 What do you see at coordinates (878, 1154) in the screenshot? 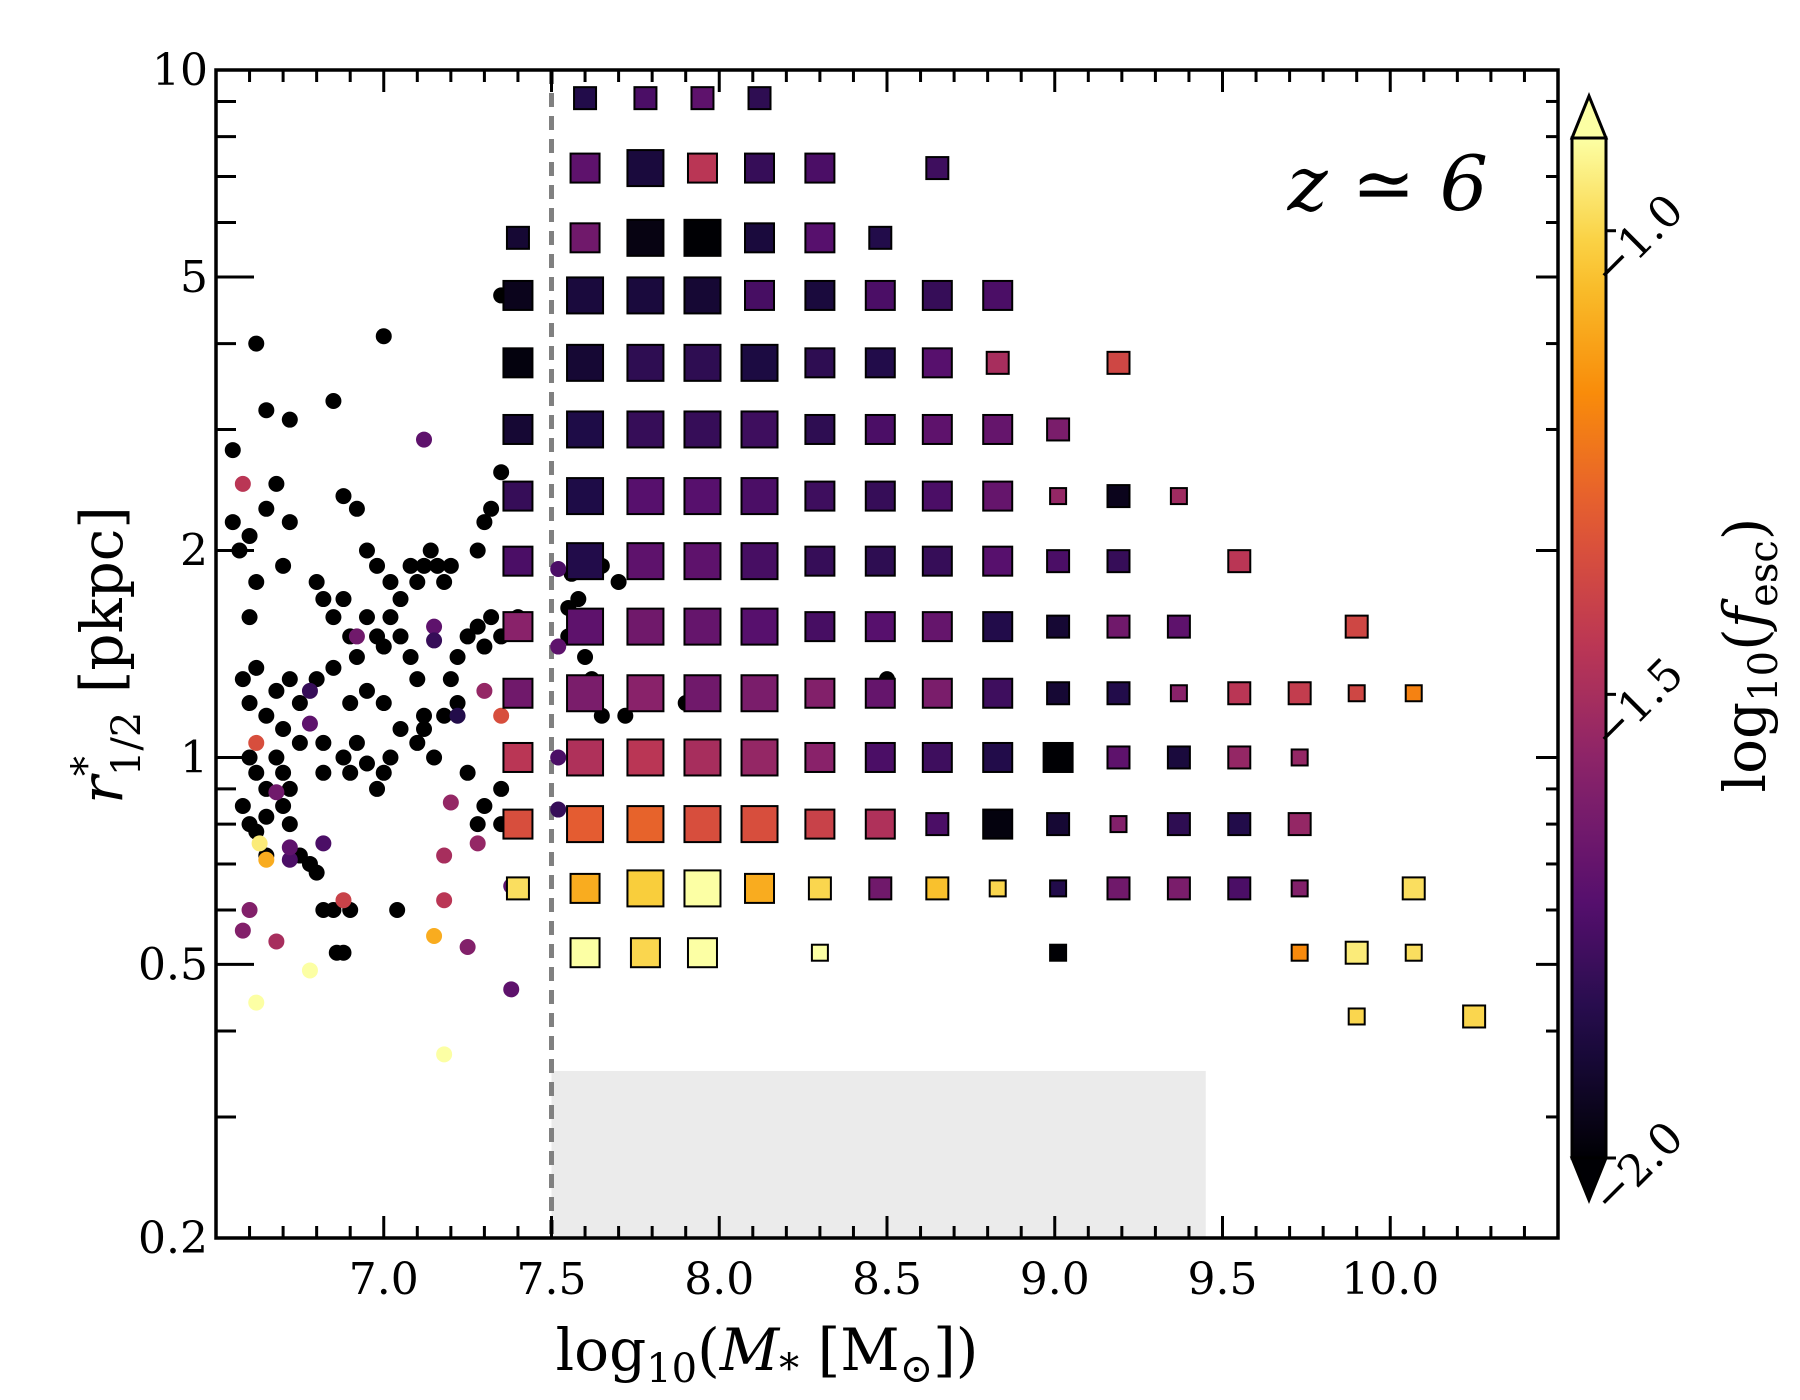
I see `shaded-region` at bounding box center [878, 1154].